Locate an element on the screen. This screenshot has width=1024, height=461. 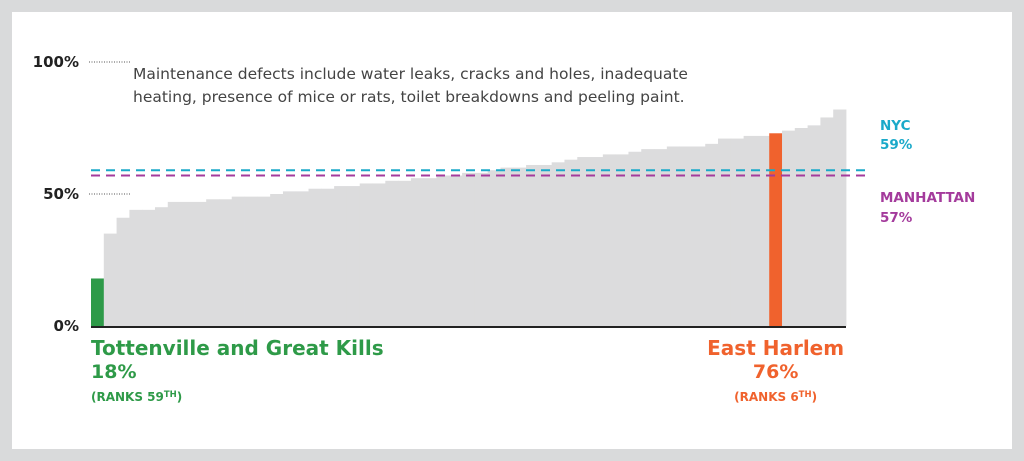
reference-label-nyc: NYC is located at coordinates (895, 126).